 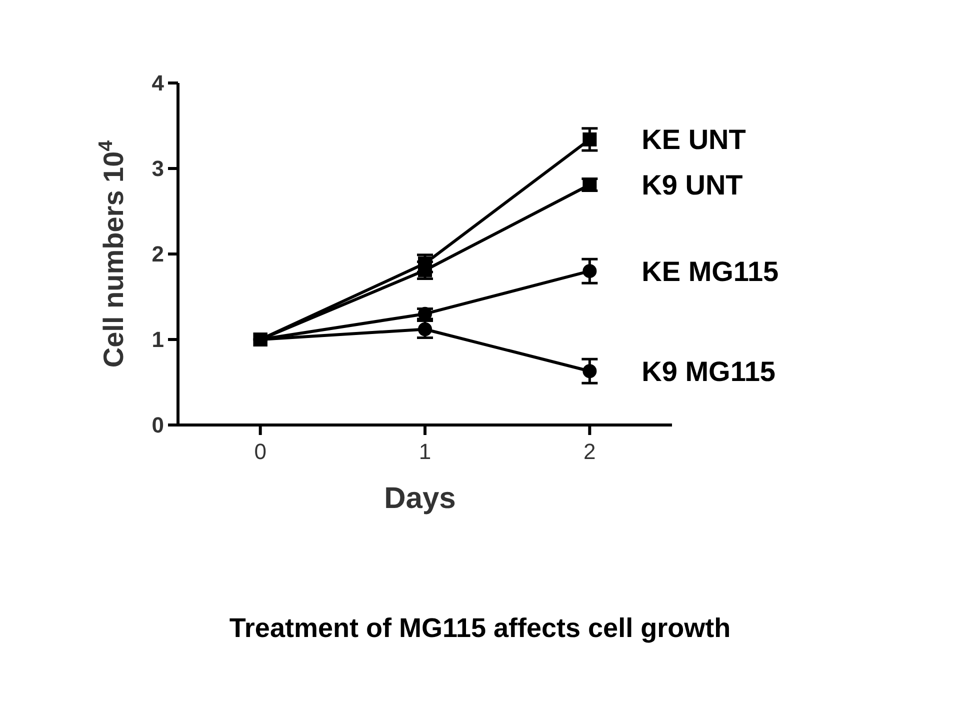 What do you see at coordinates (590, 451) in the screenshot?
I see `x-tick-label: 2` at bounding box center [590, 451].